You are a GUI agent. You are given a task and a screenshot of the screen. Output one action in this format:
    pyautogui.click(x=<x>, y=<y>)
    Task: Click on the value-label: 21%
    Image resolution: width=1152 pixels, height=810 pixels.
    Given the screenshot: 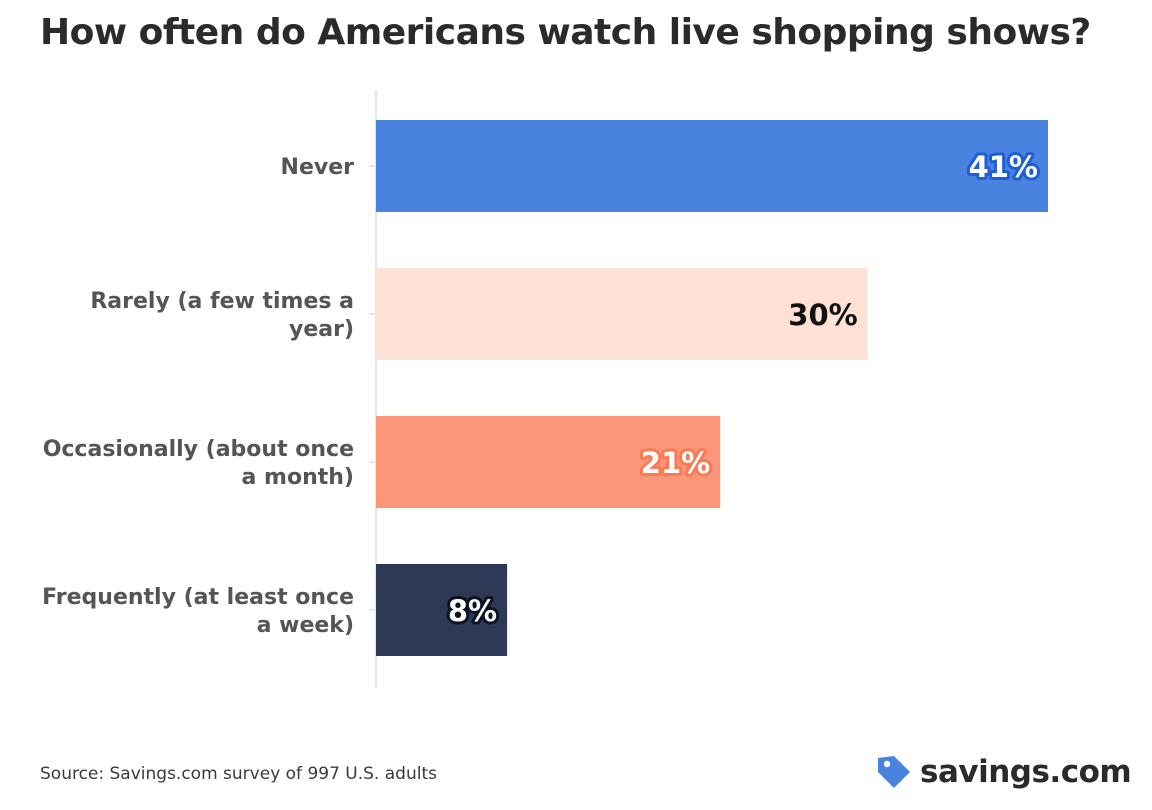 What is the action you would take?
    pyautogui.click(x=675, y=463)
    